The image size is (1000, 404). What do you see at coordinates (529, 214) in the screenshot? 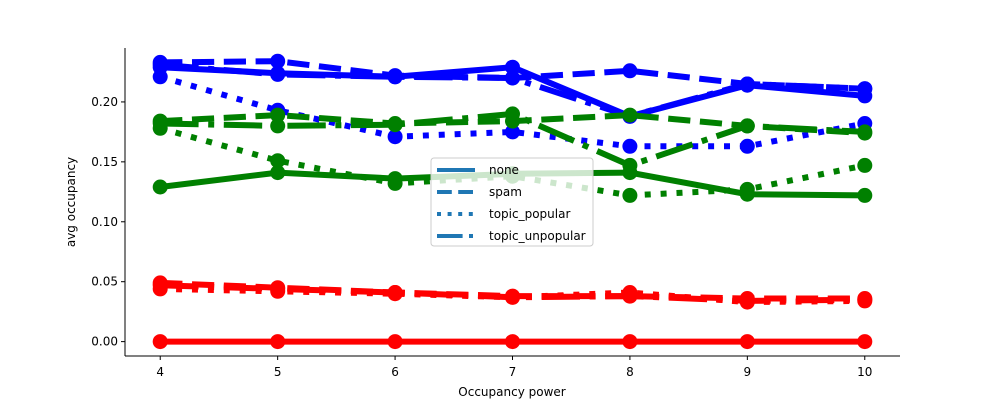
I see `legend-label: topic_popular` at bounding box center [529, 214].